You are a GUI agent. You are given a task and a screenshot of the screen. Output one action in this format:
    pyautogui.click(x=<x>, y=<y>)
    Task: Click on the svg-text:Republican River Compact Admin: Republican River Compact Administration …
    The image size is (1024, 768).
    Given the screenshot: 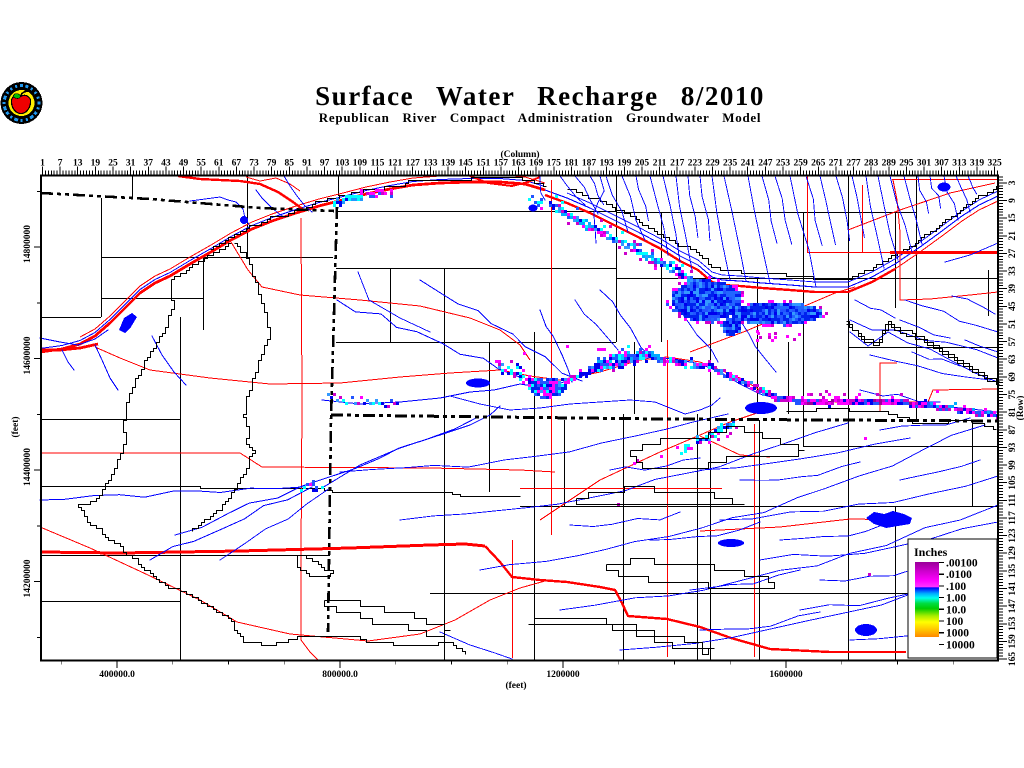 What is the action you would take?
    pyautogui.click(x=540, y=117)
    